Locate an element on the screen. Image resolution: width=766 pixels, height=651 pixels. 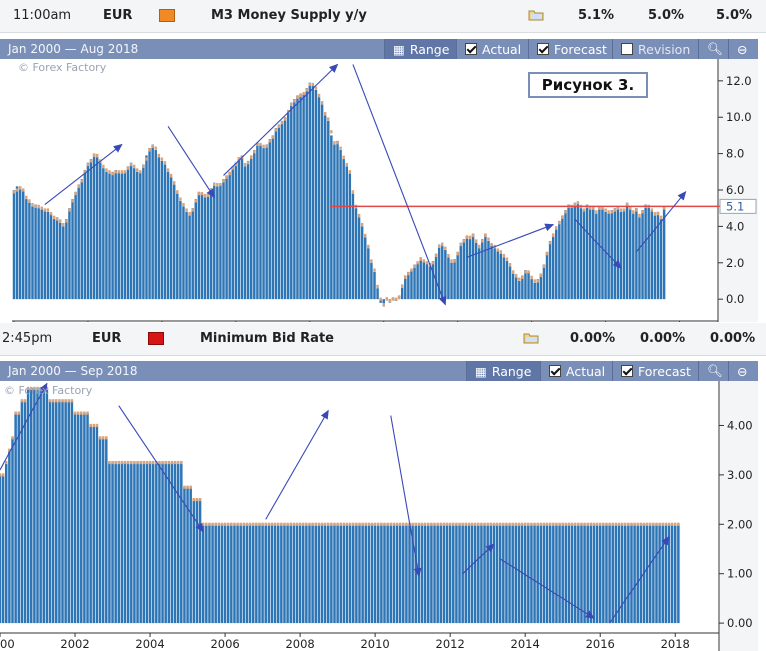
y-tick-label: 8.0 is located at coordinates (735, 154).